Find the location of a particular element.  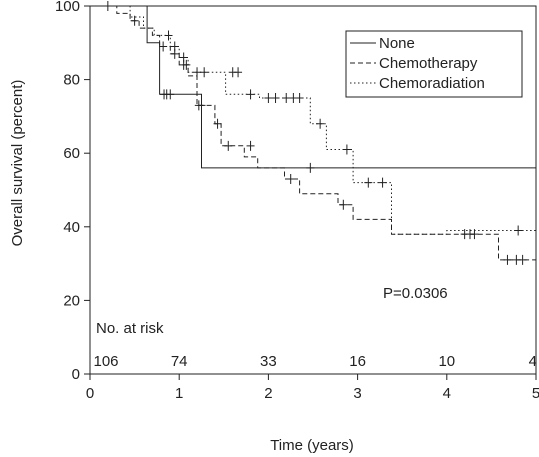

legend-label: Chemotherapy is located at coordinates (428, 63).